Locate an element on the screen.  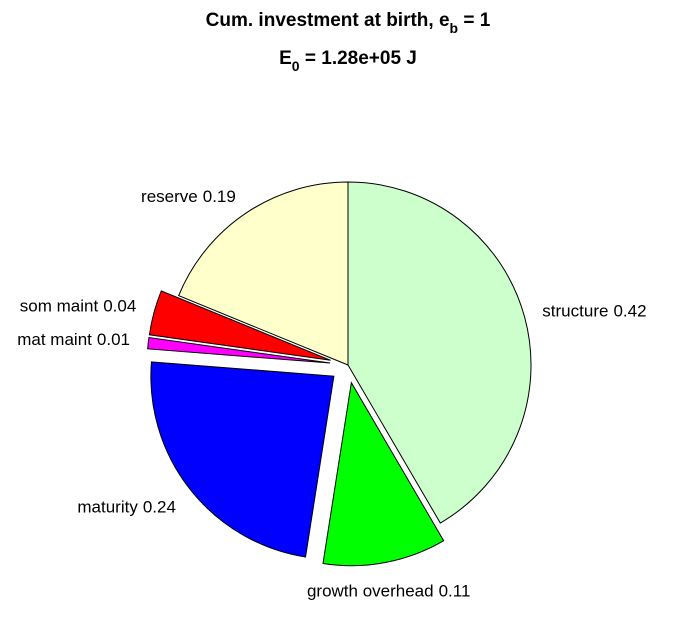
slice-value: 0.04 is located at coordinates (119, 306).